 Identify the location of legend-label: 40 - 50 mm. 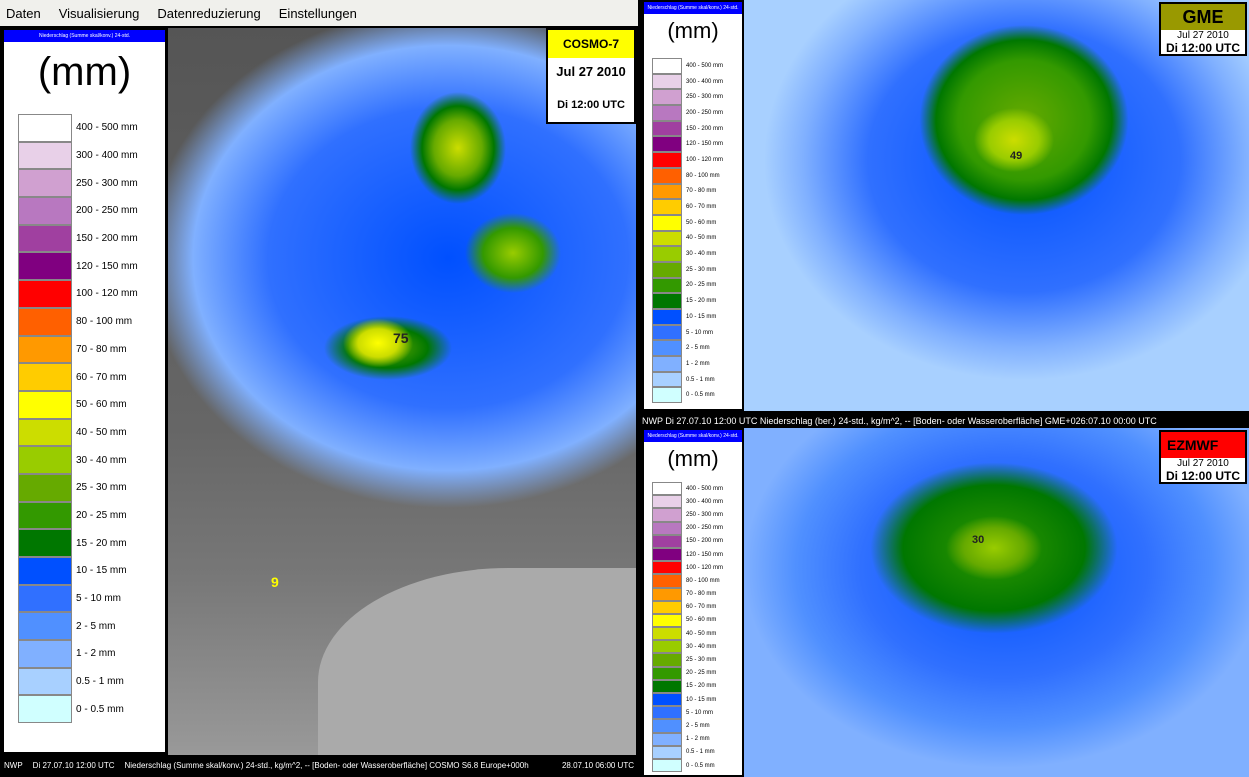
(701, 633).